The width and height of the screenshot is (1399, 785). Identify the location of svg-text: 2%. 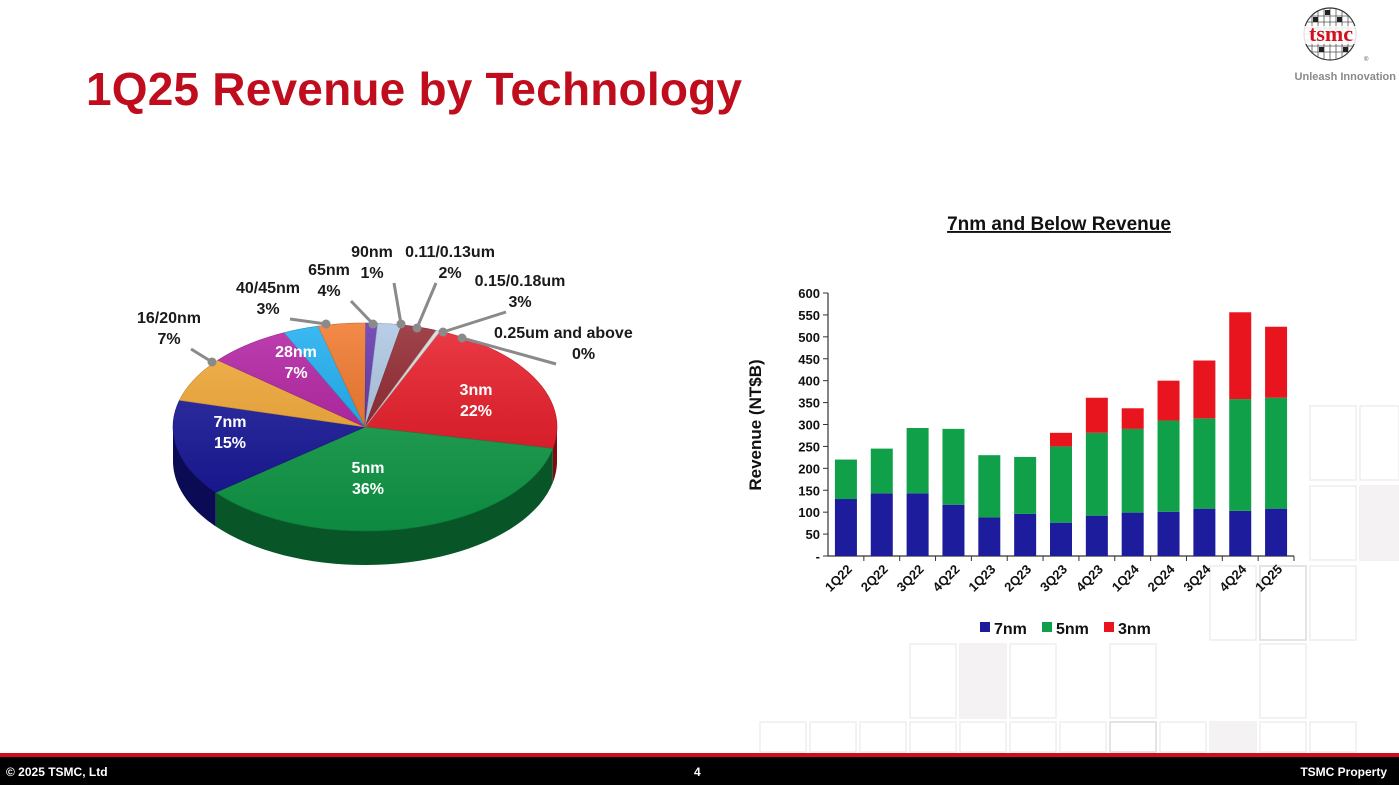
(449, 273).